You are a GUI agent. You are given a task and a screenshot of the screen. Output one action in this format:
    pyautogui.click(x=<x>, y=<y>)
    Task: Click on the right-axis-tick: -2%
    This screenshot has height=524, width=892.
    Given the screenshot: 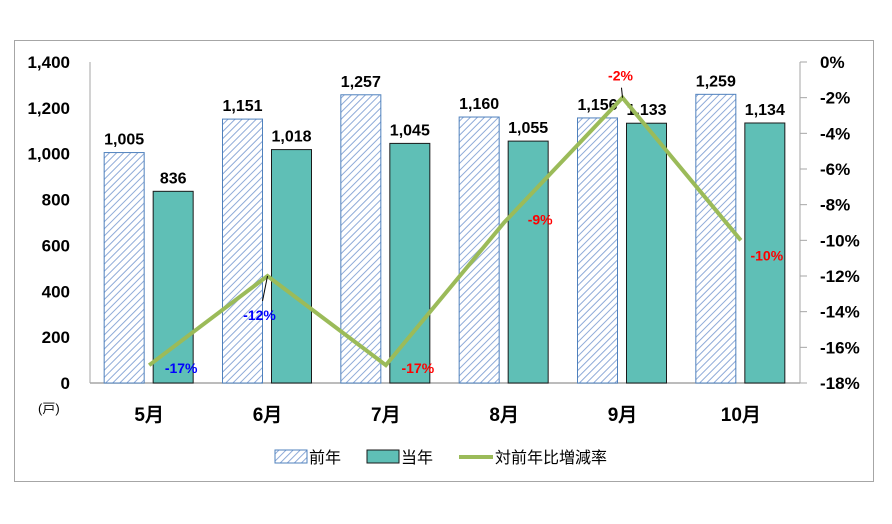 What is the action you would take?
    pyautogui.click(x=835, y=98)
    